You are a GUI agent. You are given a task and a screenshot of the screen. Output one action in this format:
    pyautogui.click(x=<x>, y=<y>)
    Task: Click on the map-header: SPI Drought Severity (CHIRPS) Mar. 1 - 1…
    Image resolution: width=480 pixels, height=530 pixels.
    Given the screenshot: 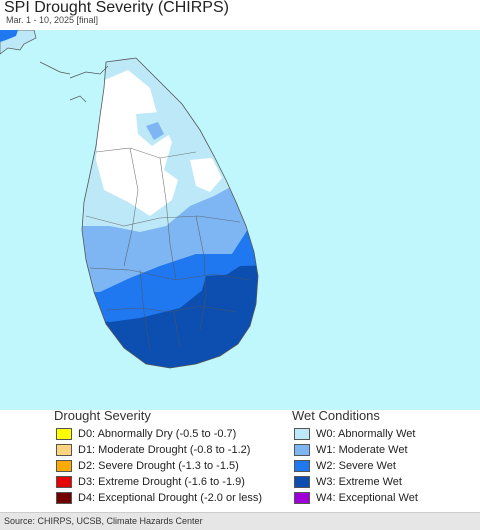 What is the action you would take?
    pyautogui.click(x=240, y=15)
    